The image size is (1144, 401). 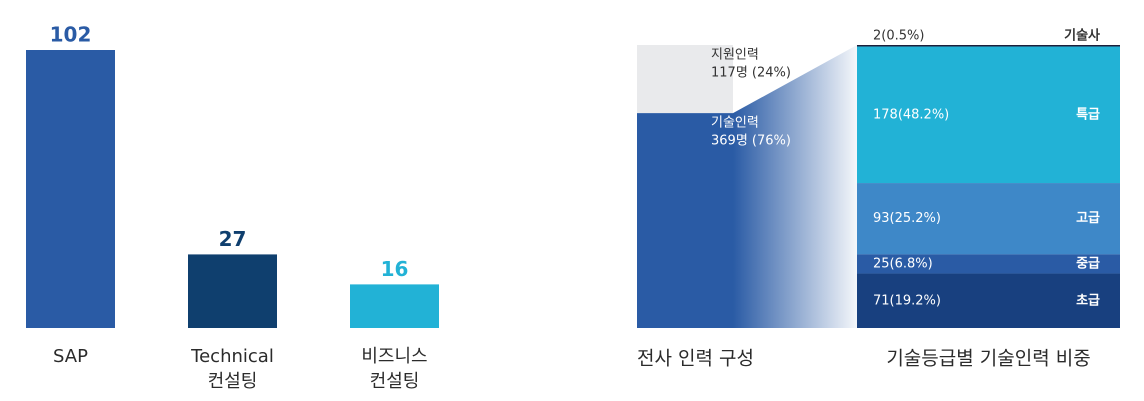 What do you see at coordinates (907, 218) in the screenshot?
I see `segment-label: 93(25.2%)` at bounding box center [907, 218].